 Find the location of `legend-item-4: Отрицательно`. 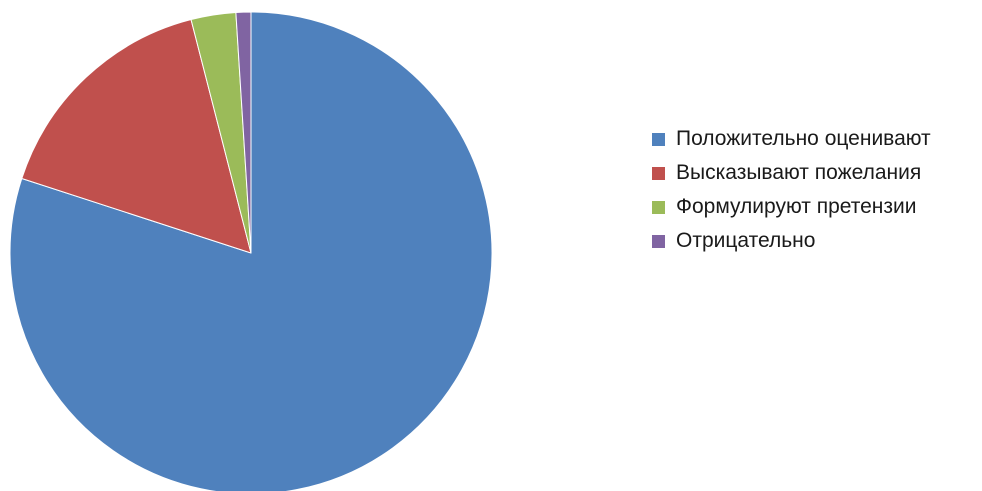

legend-item-4: Отрицательно is located at coordinates (791, 241).